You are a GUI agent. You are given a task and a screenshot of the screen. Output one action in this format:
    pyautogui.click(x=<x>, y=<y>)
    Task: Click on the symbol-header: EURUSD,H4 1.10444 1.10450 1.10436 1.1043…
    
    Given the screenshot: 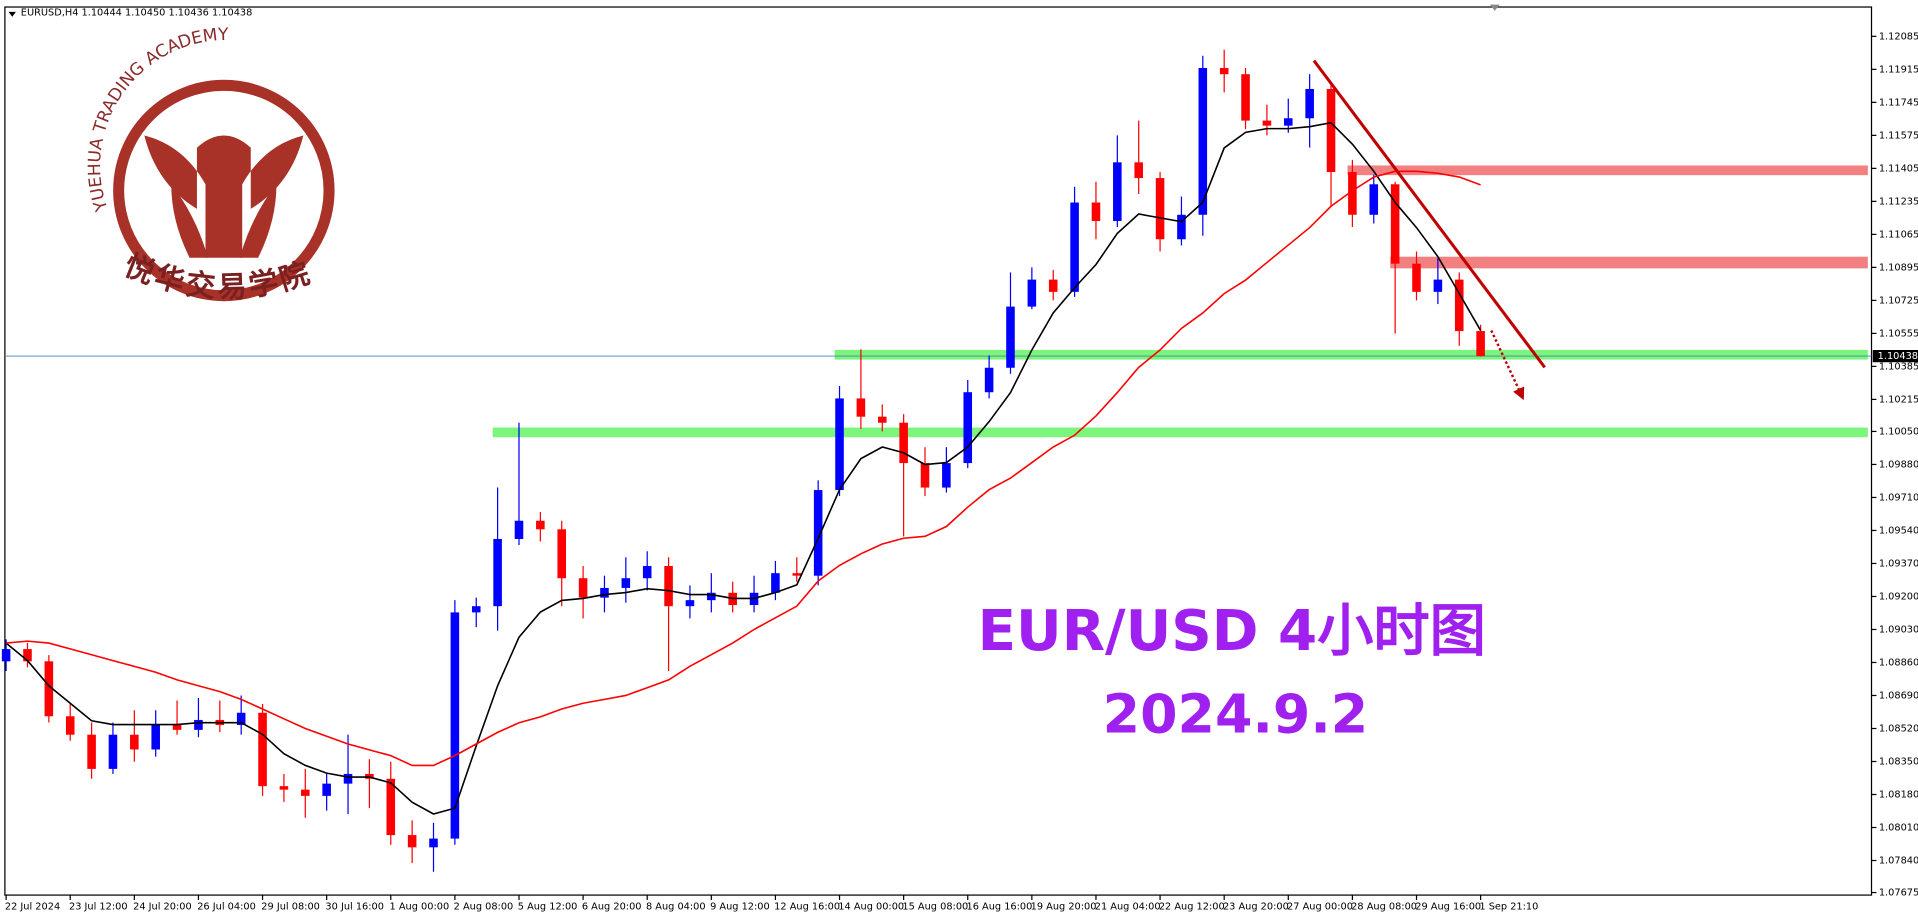 What is the action you would take?
    pyautogui.click(x=137, y=13)
    